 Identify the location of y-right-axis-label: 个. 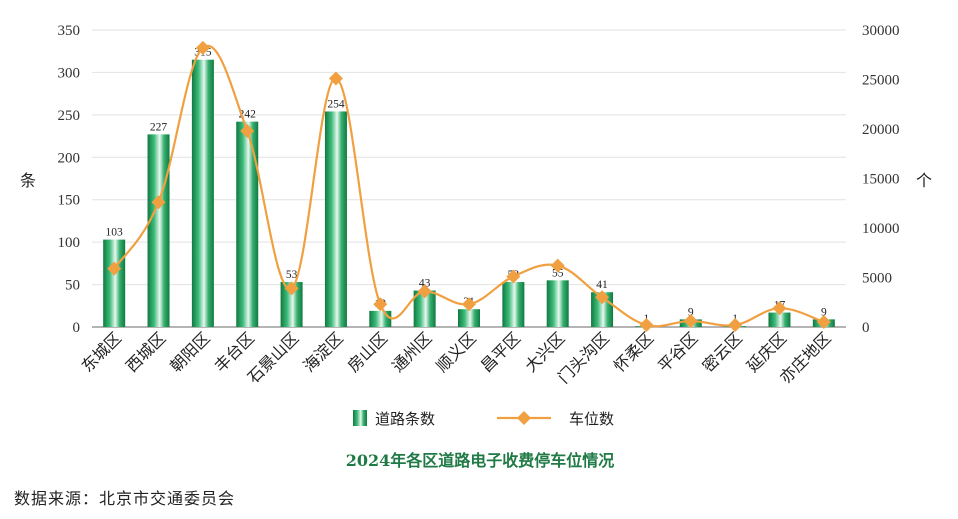
(924, 180).